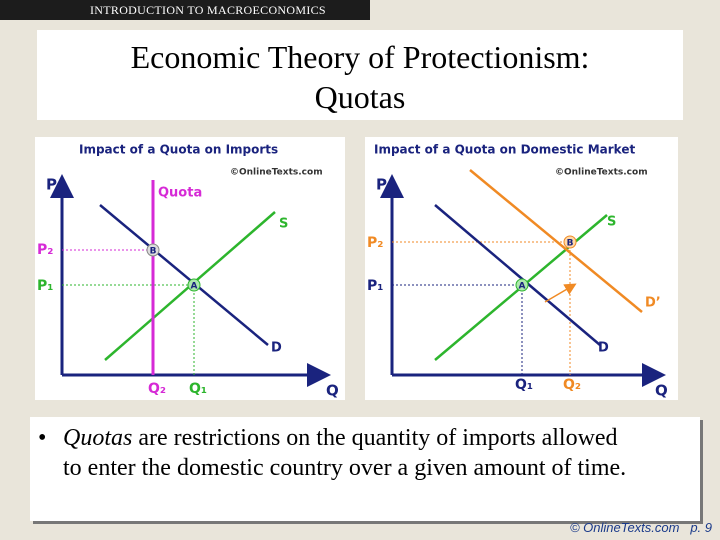  Describe the element at coordinates (504, 150) in the screenshot. I see `panel-title: Impact of a Quota on Domestic Market` at that location.